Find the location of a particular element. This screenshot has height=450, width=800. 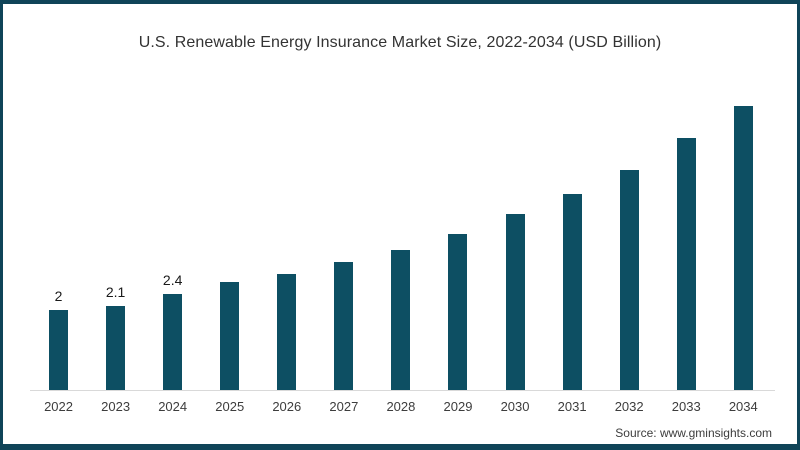

bar-column: 2025 is located at coordinates (230, 255).